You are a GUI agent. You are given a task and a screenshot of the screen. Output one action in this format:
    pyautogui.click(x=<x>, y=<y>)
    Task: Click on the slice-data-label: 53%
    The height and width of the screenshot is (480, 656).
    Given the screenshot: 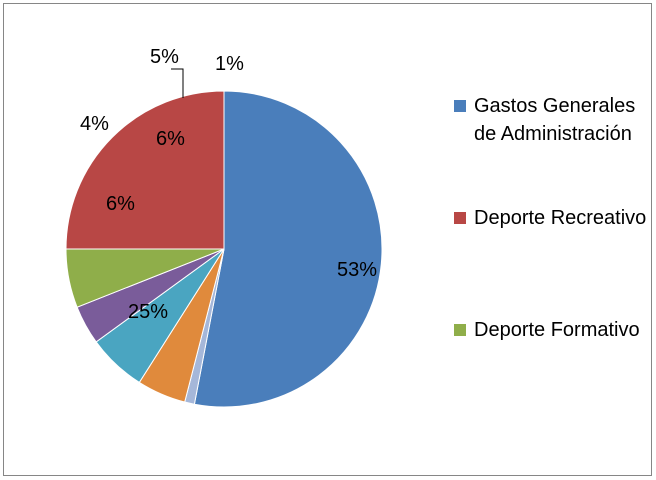 What is the action you would take?
    pyautogui.click(x=357, y=270)
    